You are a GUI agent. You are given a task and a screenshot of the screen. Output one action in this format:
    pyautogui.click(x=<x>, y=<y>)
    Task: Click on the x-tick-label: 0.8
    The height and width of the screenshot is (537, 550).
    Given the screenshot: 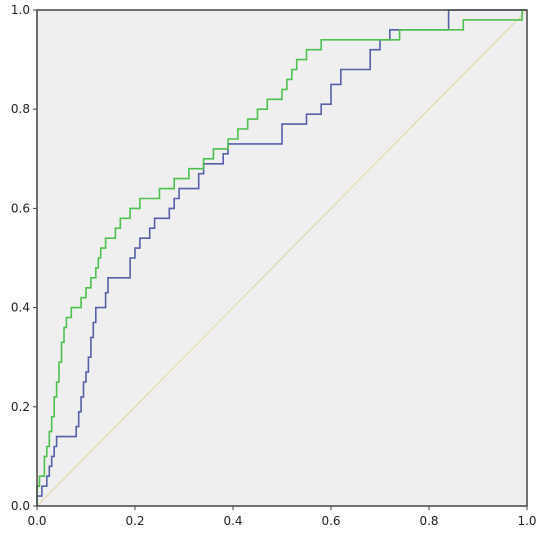 What is the action you would take?
    pyautogui.click(x=428, y=521)
    